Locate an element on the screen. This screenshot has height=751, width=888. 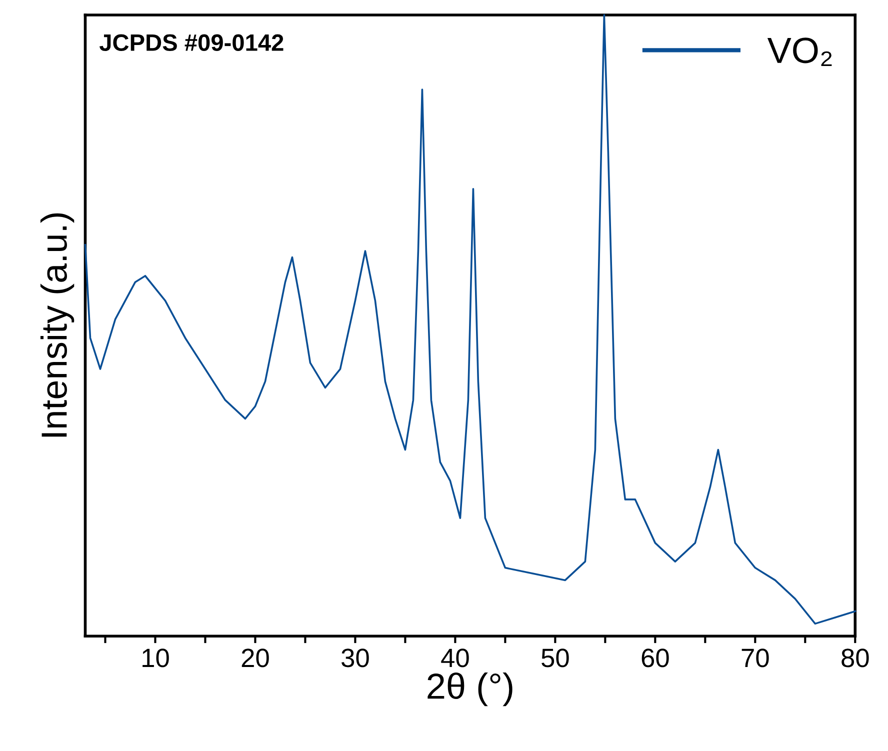
x-tick-label: 50 is located at coordinates (555, 658).